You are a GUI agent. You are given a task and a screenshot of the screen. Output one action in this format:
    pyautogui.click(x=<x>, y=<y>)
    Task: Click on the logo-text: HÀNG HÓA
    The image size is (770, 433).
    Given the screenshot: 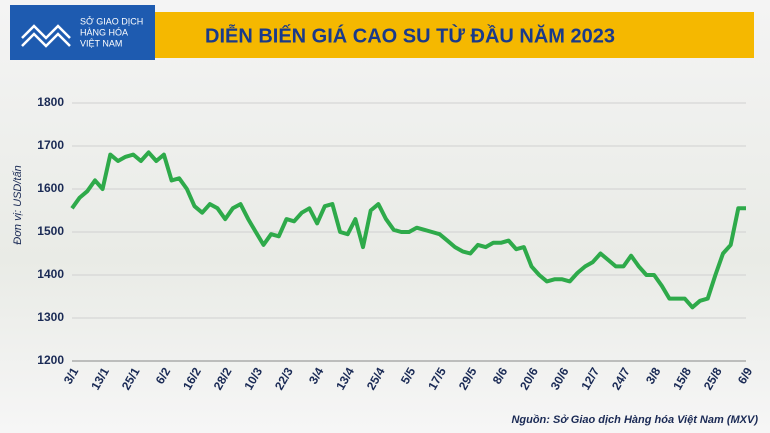 What is the action you would take?
    pyautogui.click(x=104, y=32)
    